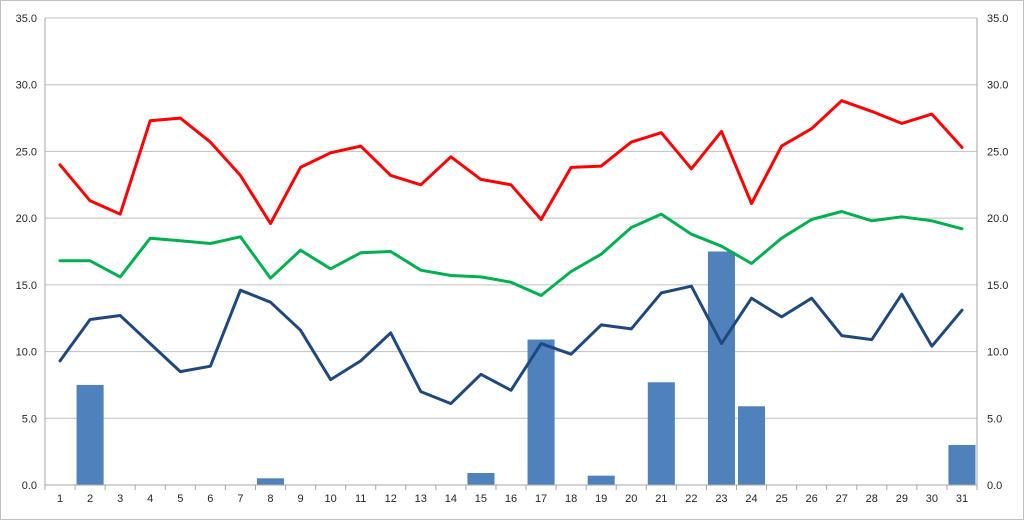 The height and width of the screenshot is (520, 1024). I want to click on x-tick-label: 14, so click(451, 499).